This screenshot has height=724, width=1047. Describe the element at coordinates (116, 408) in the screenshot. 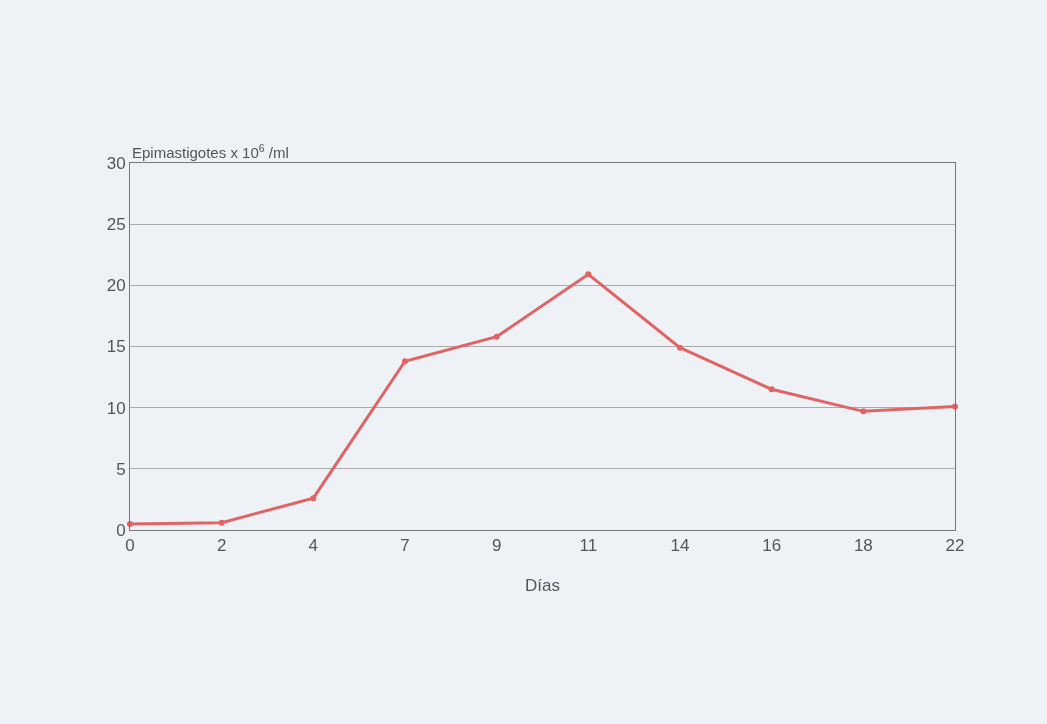

I see `y-tick-label: 10` at that location.